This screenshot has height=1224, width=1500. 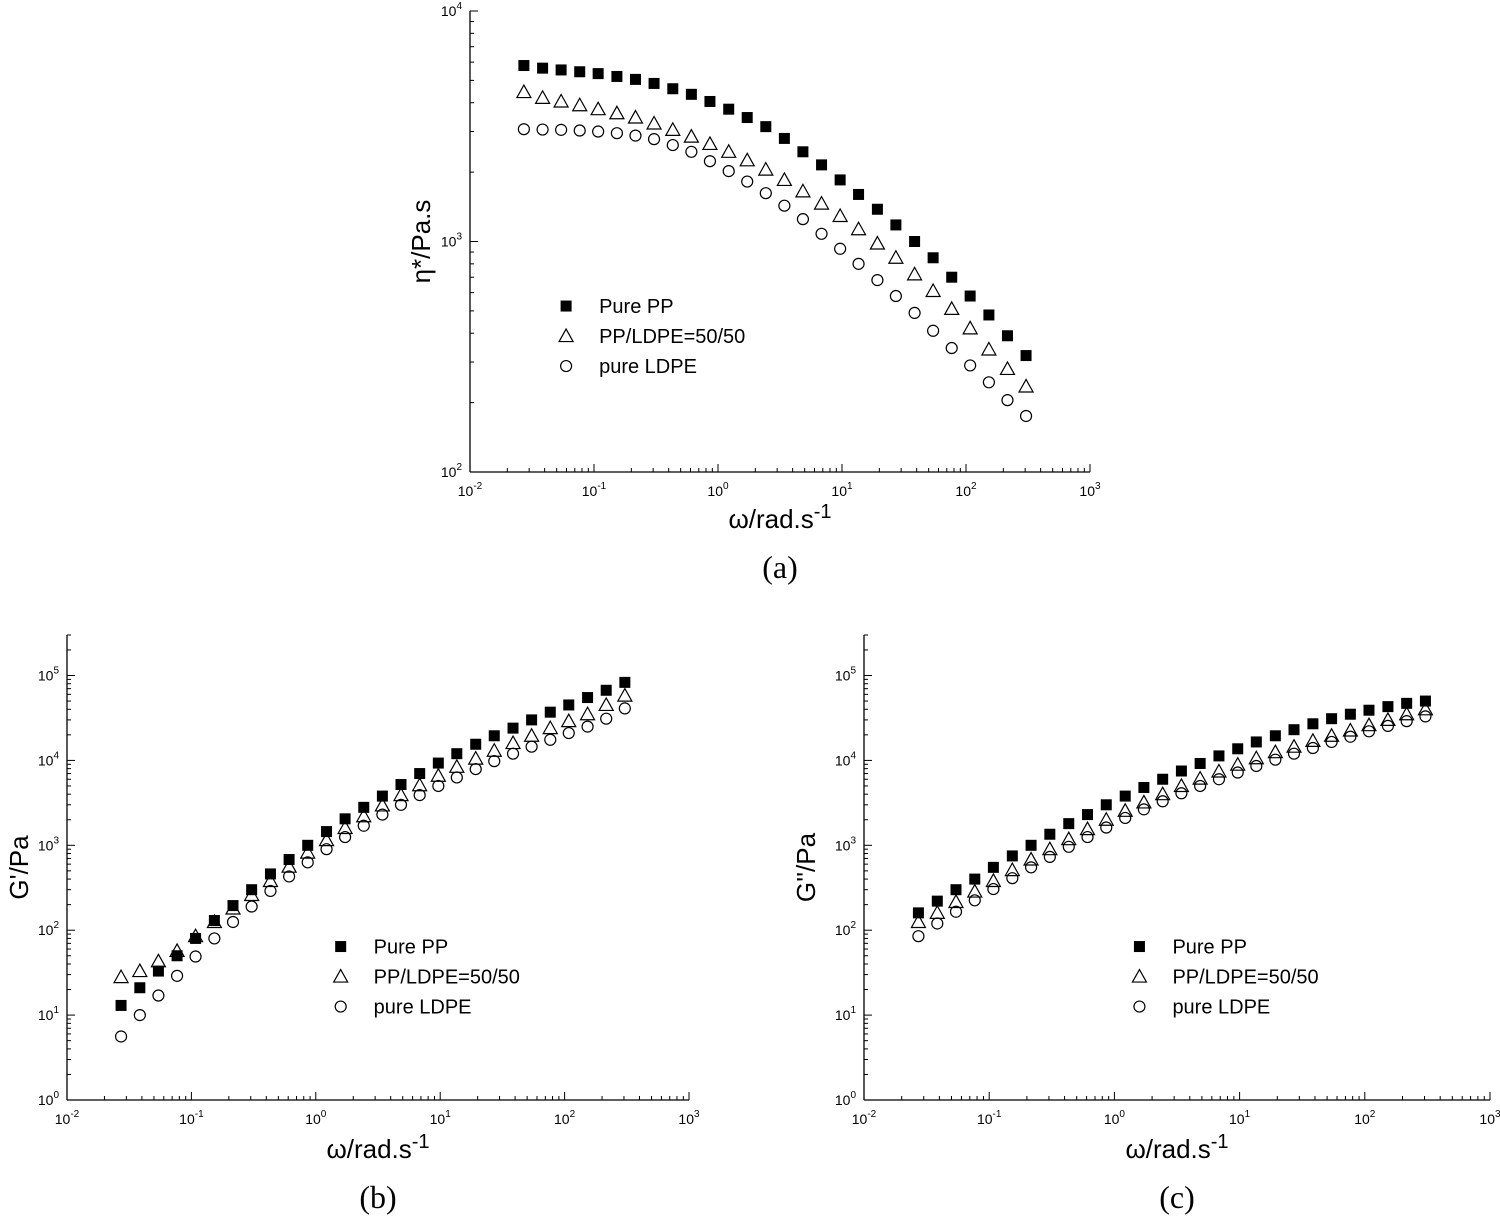 What do you see at coordinates (56, 925) in the screenshot?
I see `y-tick-label-sup: 2` at bounding box center [56, 925].